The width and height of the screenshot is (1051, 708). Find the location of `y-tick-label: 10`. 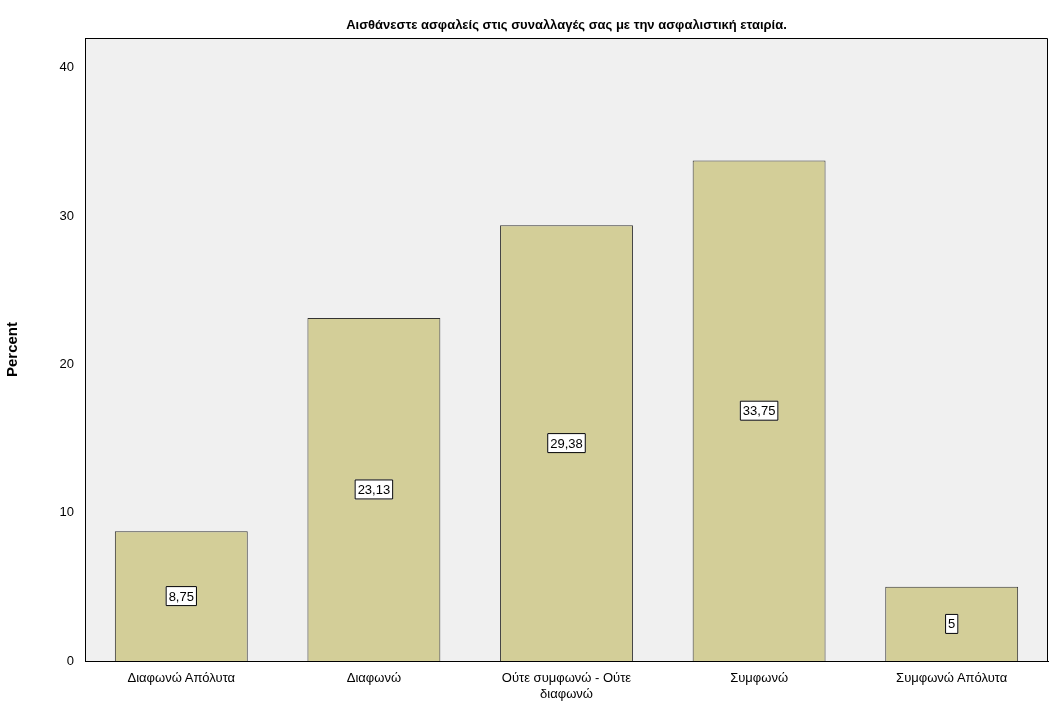

y-tick-label: 10 is located at coordinates (66, 512).